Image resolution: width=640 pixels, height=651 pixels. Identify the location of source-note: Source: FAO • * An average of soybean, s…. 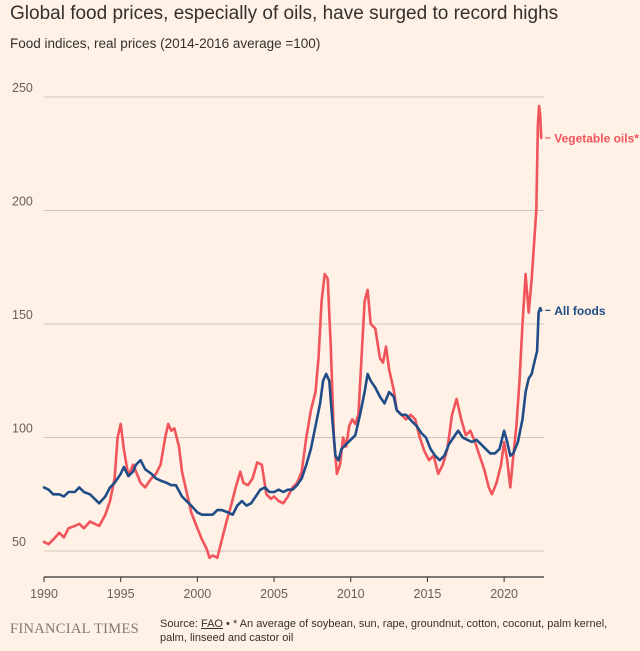
(395, 631).